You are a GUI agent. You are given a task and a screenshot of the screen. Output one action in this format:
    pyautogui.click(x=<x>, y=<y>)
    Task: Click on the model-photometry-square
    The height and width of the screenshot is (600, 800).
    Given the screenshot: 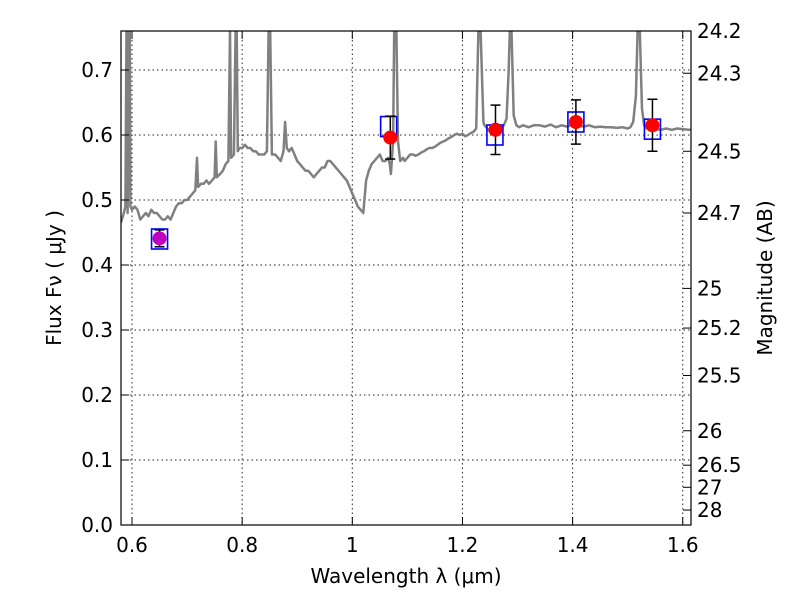 What is the action you would take?
    pyautogui.click(x=159, y=239)
    